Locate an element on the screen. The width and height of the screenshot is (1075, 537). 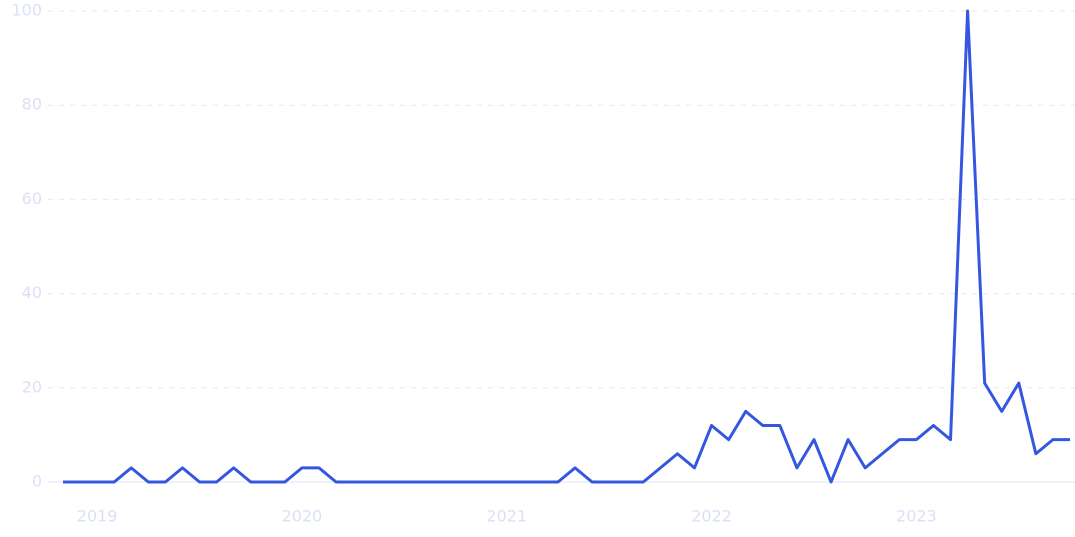
y-tick-label: 40 is located at coordinates (32, 292).